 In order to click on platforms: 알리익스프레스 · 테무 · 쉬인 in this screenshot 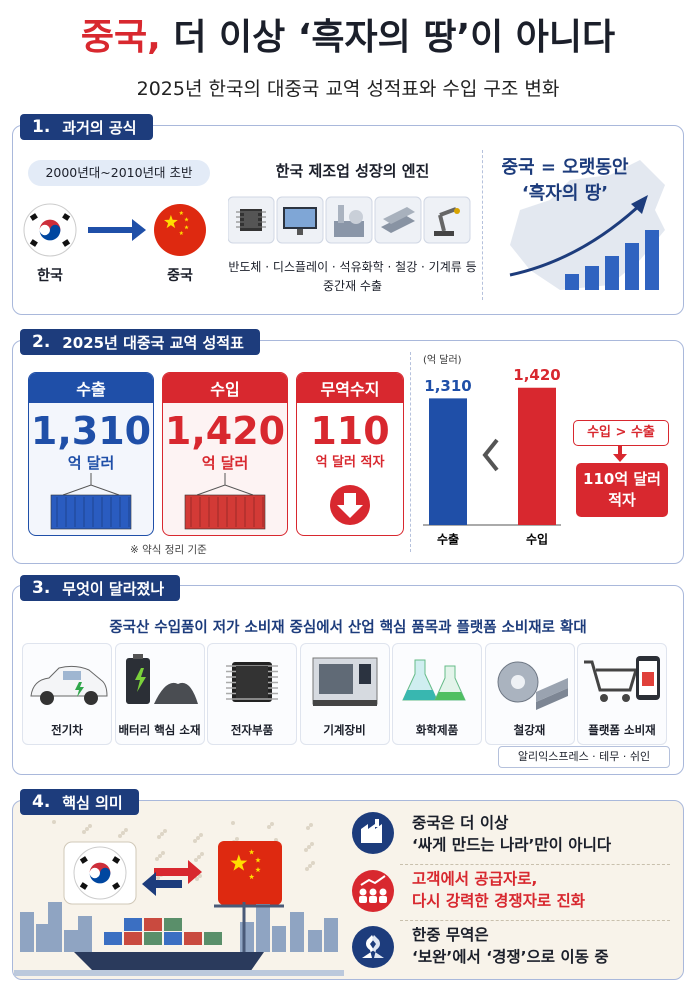, I will do `click(584, 757)`.